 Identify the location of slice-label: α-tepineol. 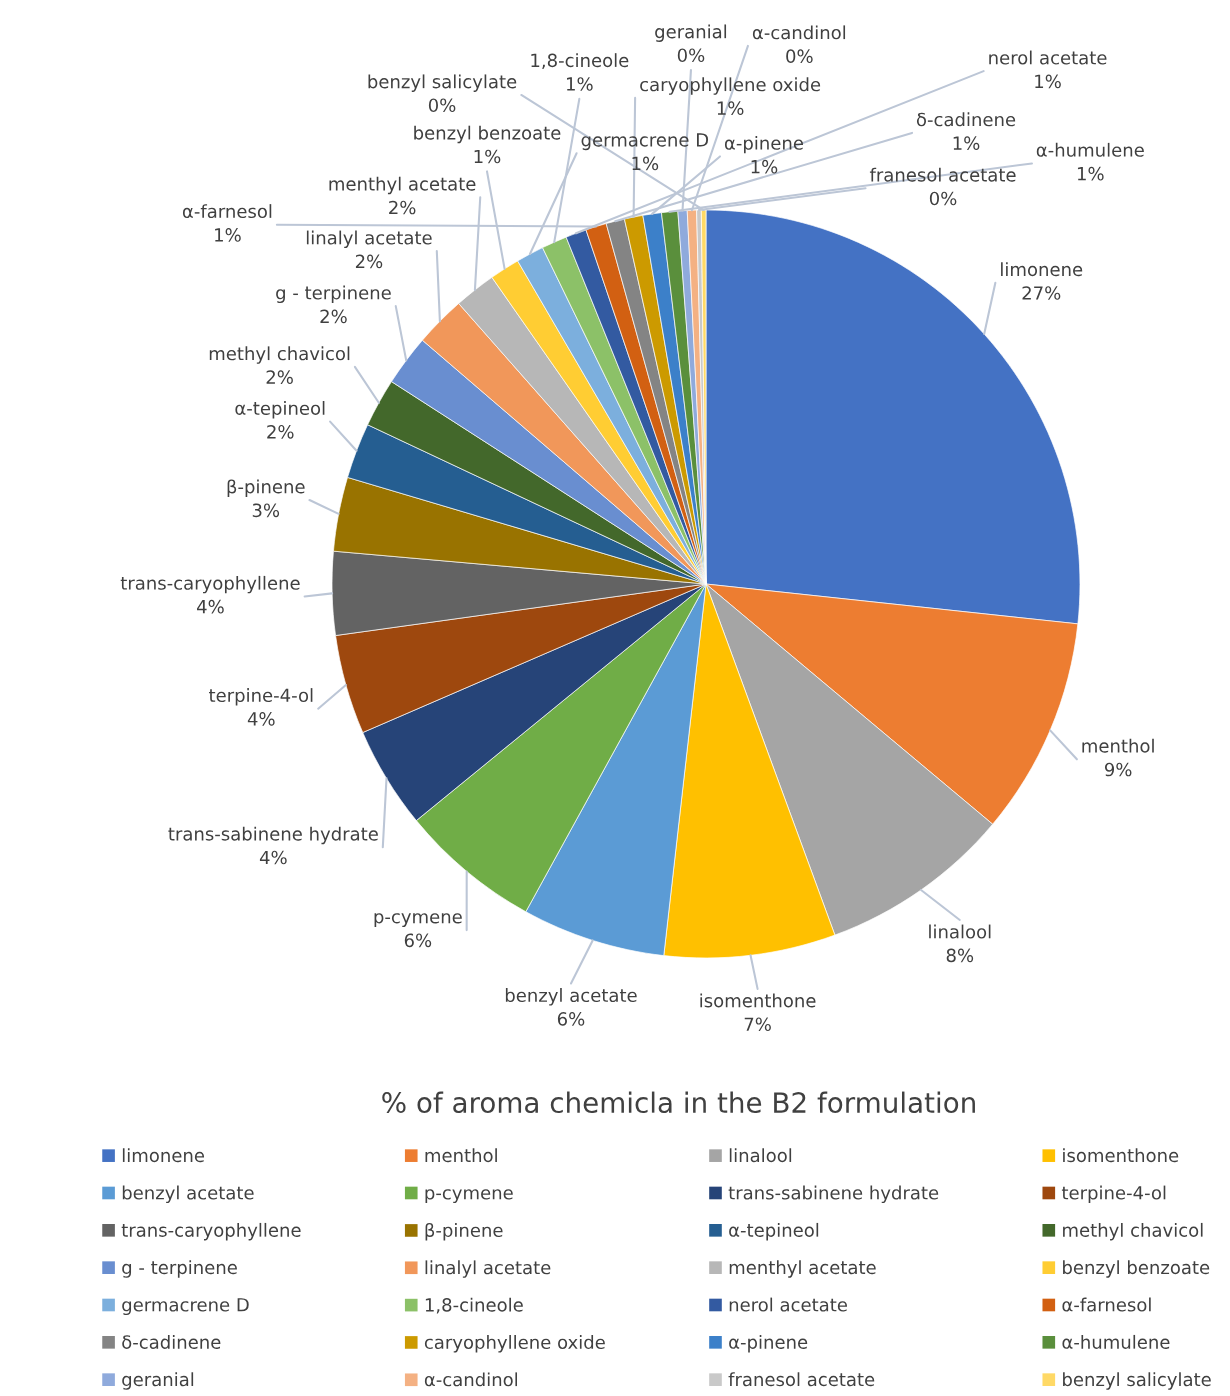
(280, 410).